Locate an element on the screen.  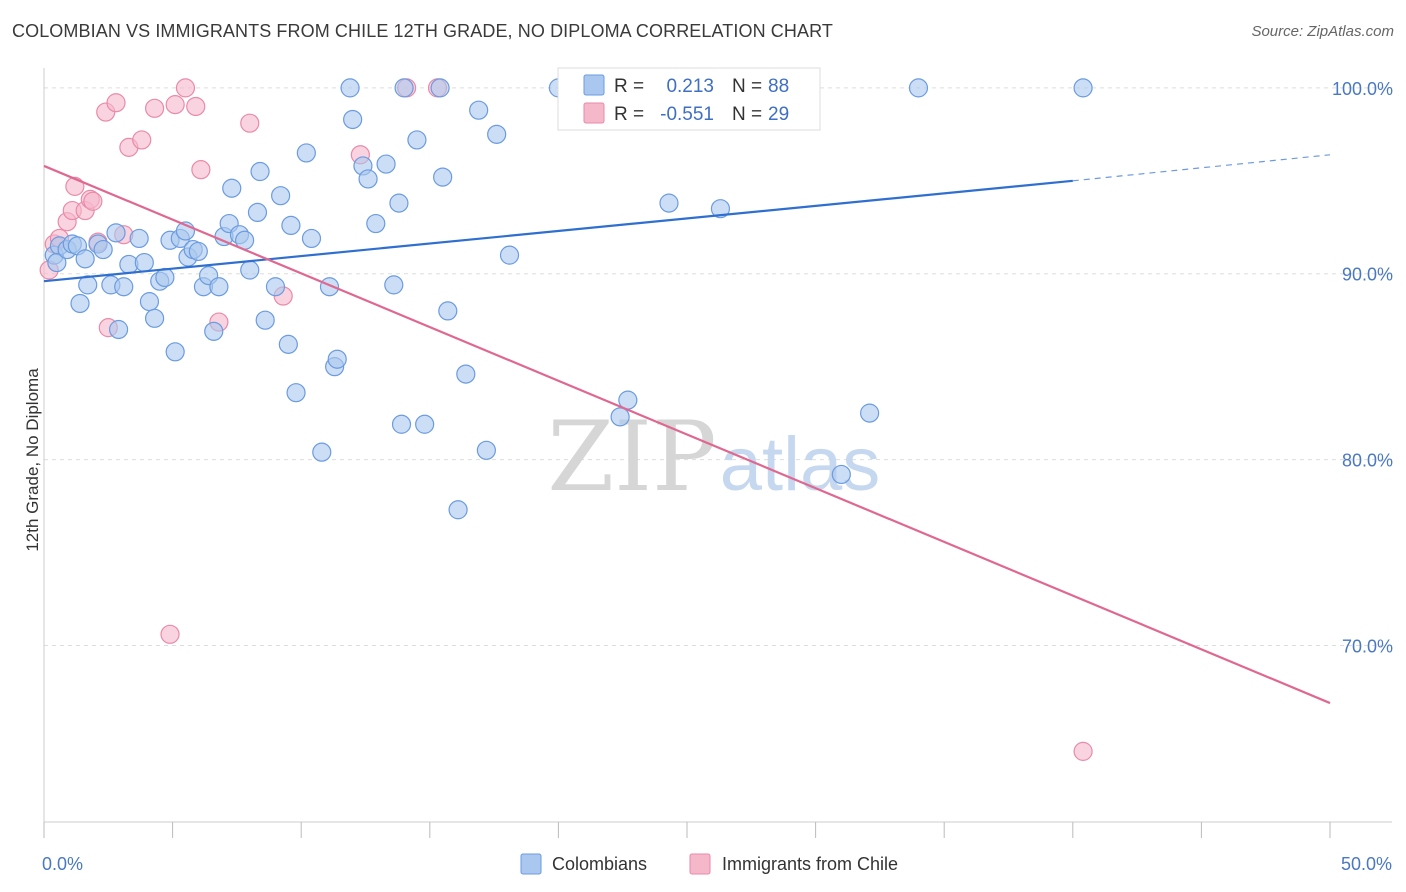
bottom-legend-colombians: Colombians is located at coordinates (599, 864).